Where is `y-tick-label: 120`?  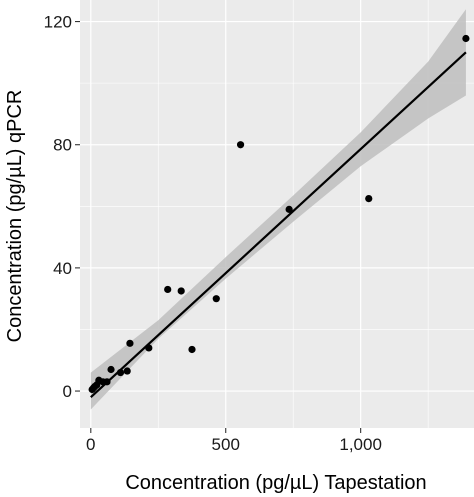
y-tick-label: 120 is located at coordinates (58, 22).